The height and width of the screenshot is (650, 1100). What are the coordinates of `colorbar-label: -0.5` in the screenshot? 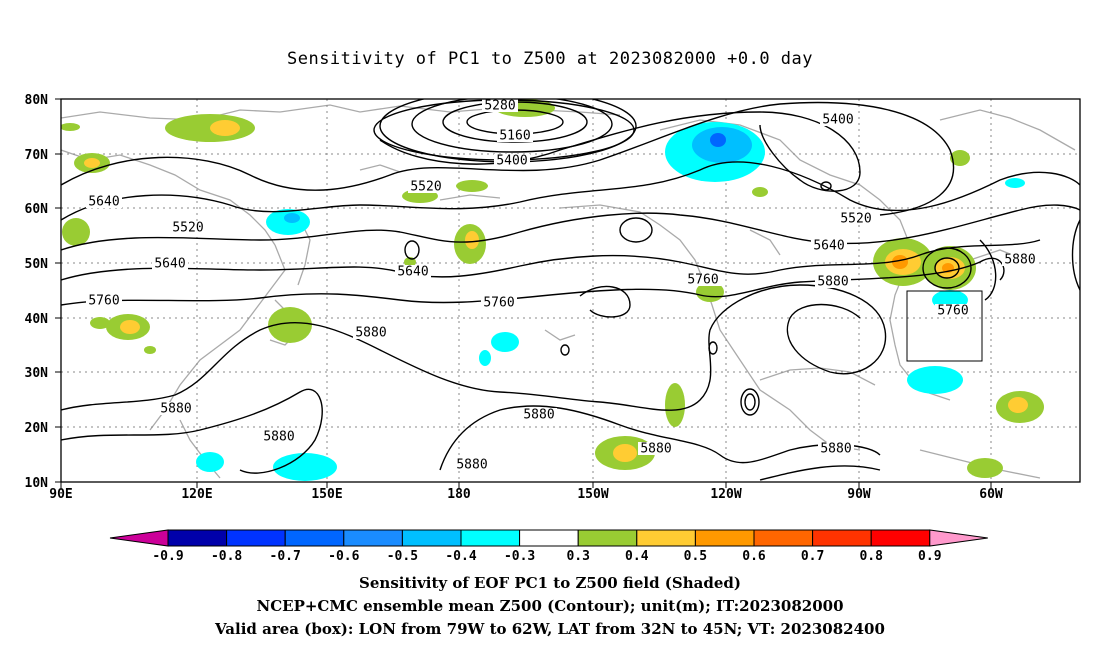 It's located at (402, 556).